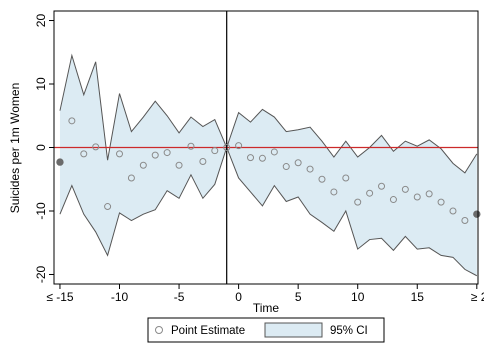 This screenshot has width=484, height=343. I want to click on y-tick-label: -10, so click(41, 211).